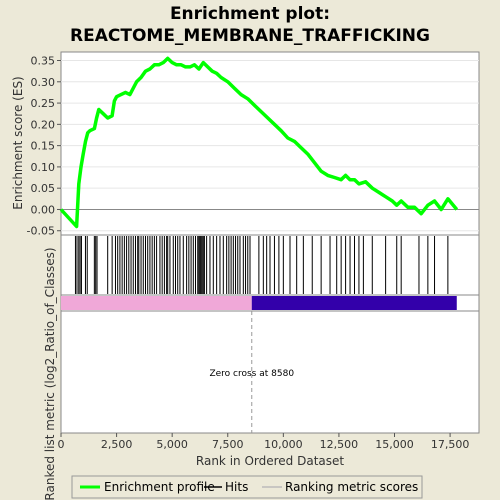  I want to click on x-tick-label: 7,500, so click(228, 444).